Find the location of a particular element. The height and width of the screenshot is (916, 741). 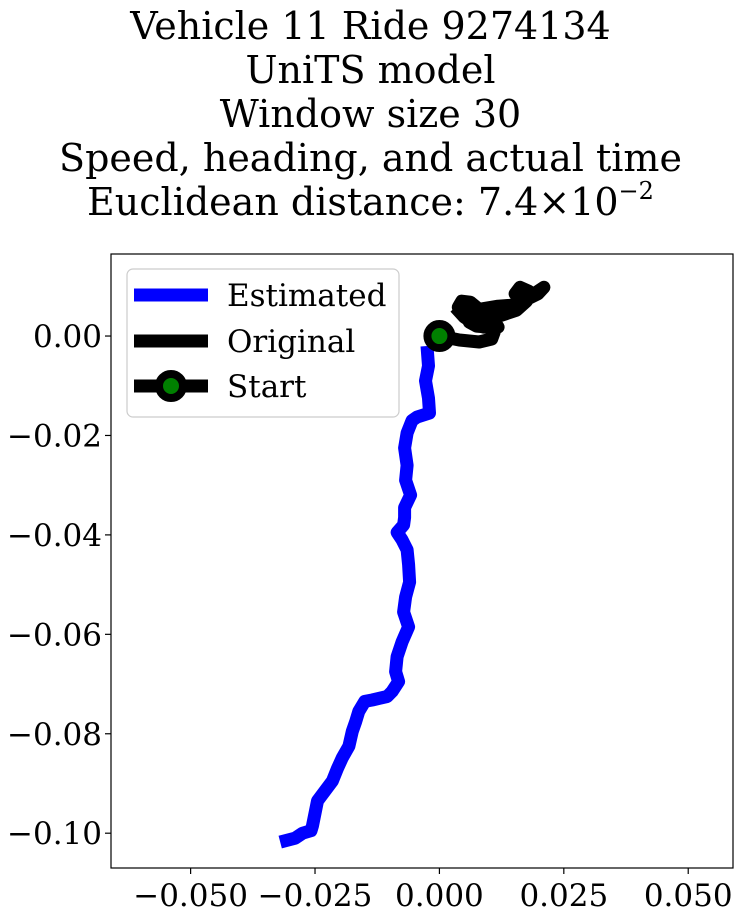

y-tick-label: −0.08 is located at coordinates (54, 735).